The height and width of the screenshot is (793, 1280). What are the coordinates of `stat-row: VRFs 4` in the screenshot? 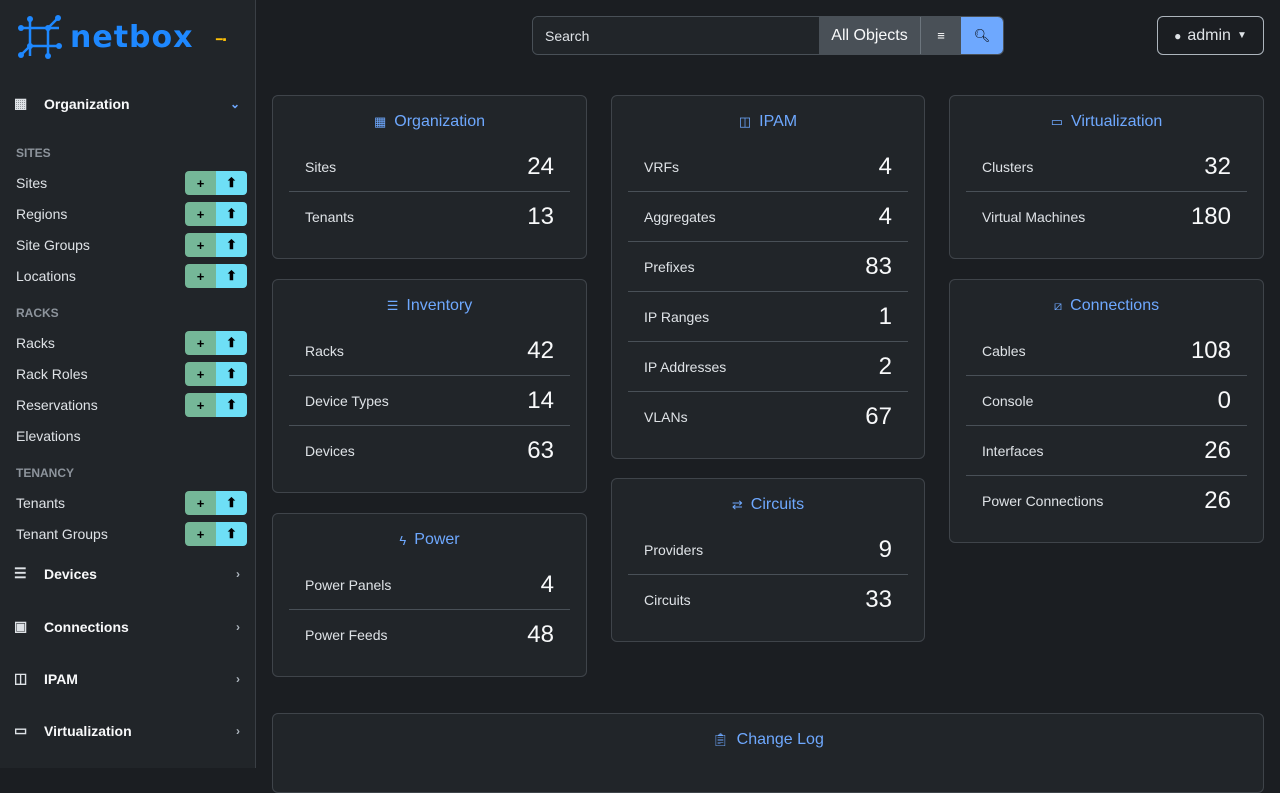 It's located at (768, 167).